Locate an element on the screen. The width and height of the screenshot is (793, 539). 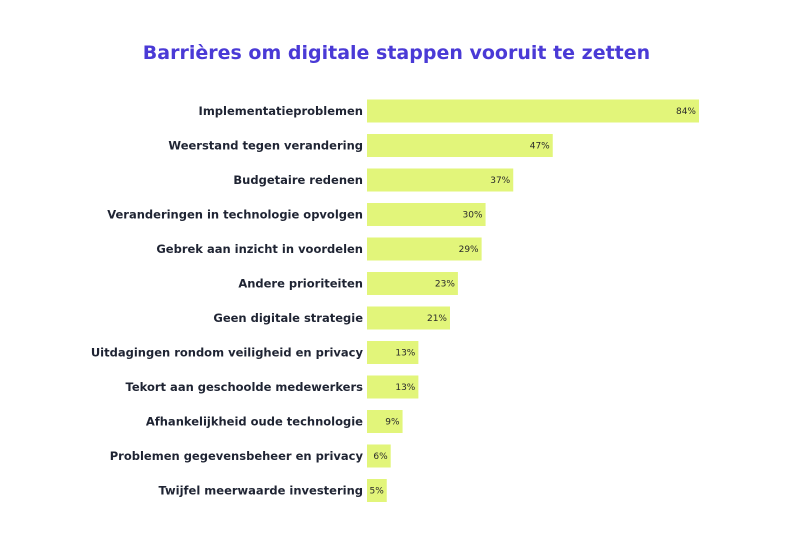
value-label: 84% is located at coordinates (686, 112).